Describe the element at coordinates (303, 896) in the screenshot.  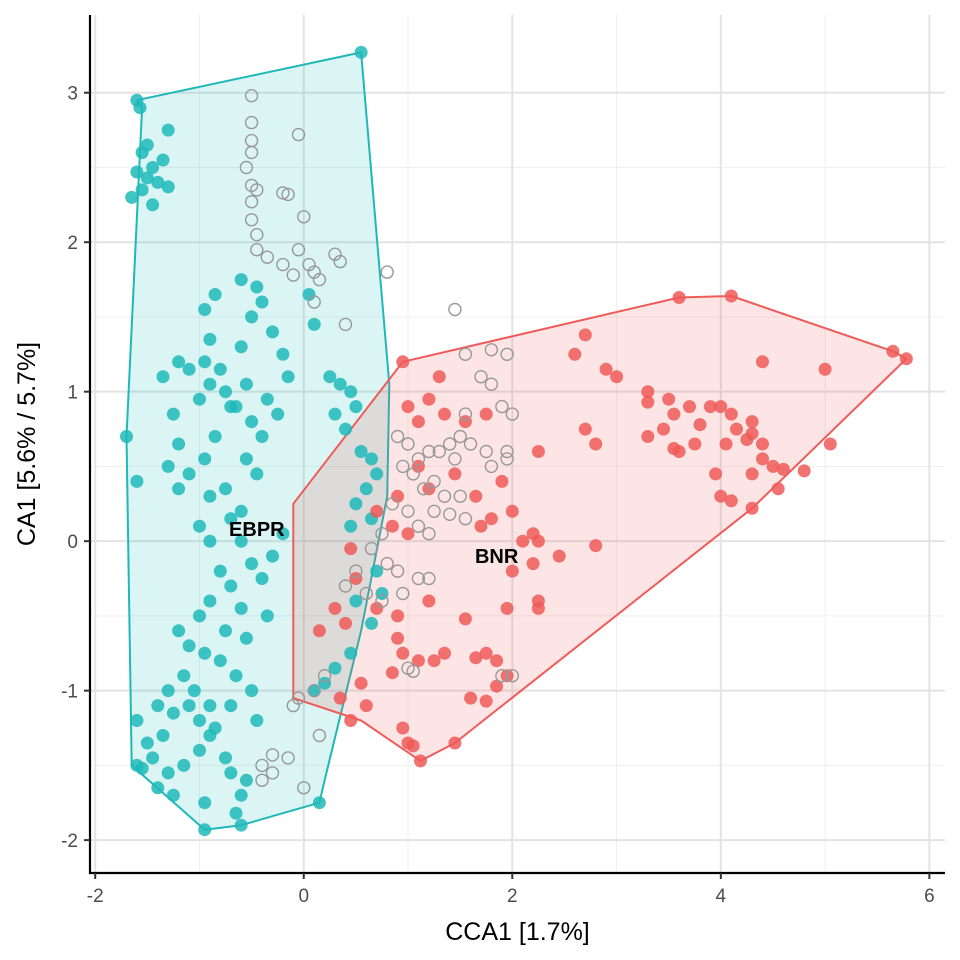
I see `x-tick-label: 0` at that location.